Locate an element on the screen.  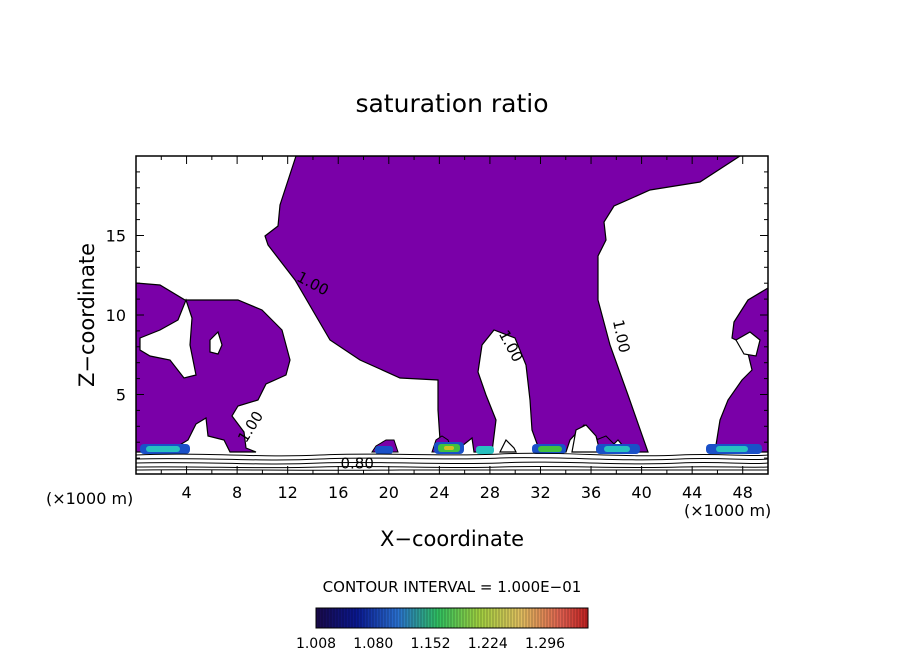
x-tick-label: 24 is located at coordinates (439, 492).